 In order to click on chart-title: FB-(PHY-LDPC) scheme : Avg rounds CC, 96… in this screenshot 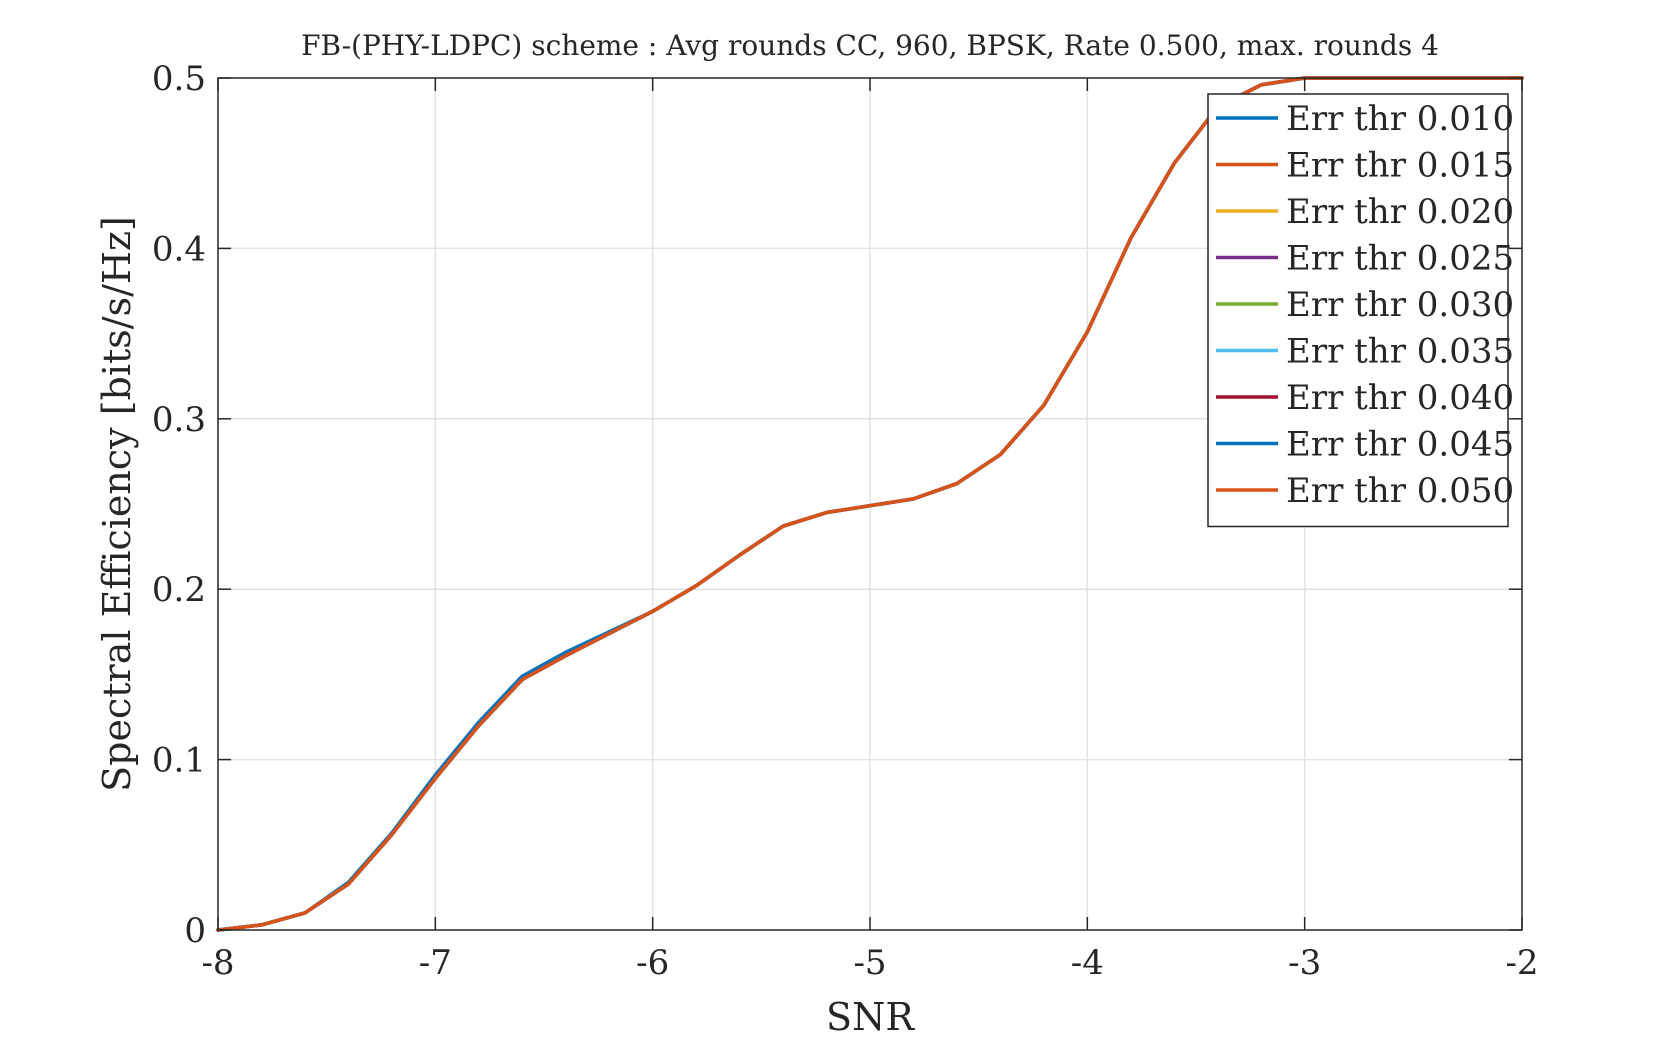, I will do `click(870, 45)`.